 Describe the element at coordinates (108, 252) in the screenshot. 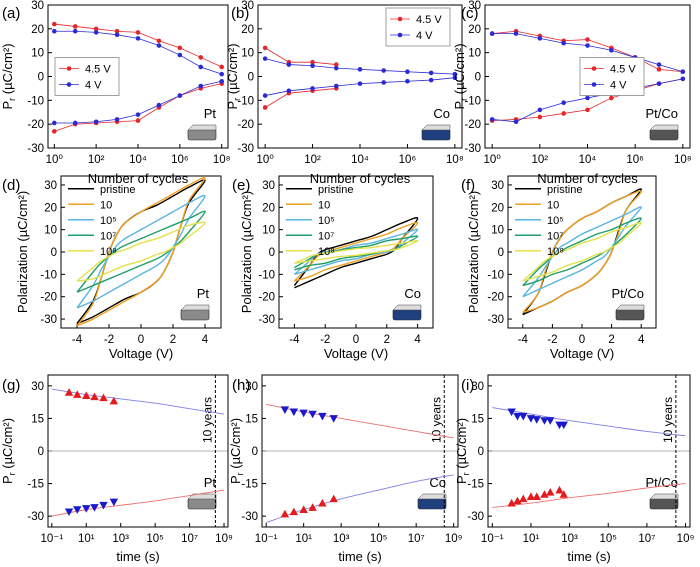

I see `legend-label: 10⁸` at that location.